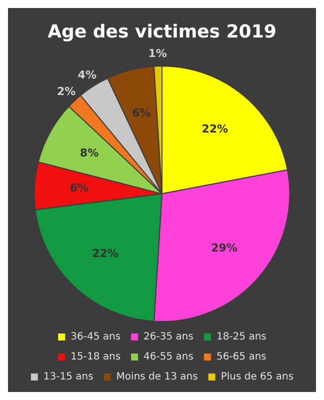  What do you see at coordinates (257, 377) in the screenshot?
I see `legend-label: Plus de 65 ans` at bounding box center [257, 377].